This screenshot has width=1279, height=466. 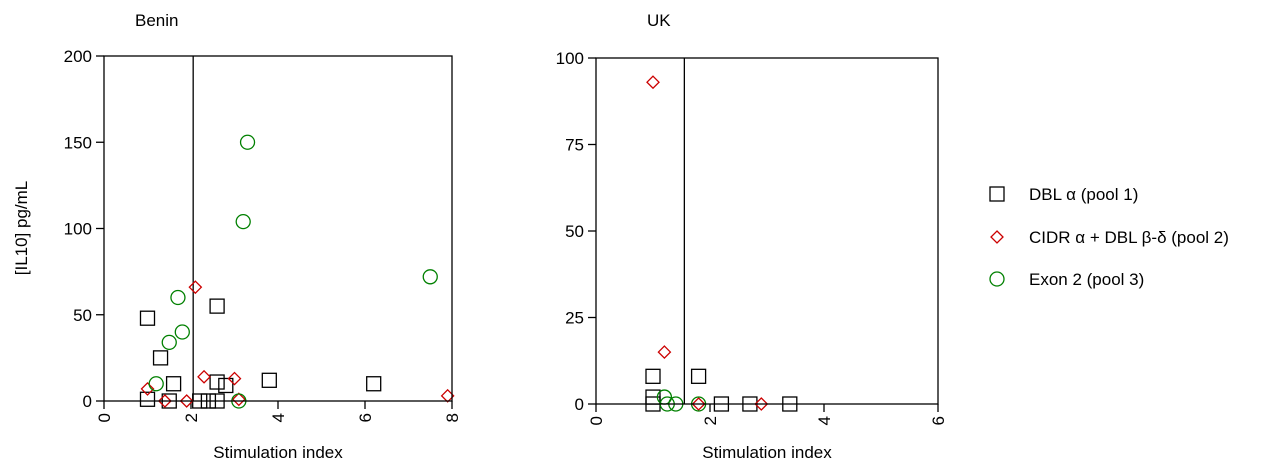 What do you see at coordinates (574, 318) in the screenshot?
I see `y-tick-label: 25` at bounding box center [574, 318].